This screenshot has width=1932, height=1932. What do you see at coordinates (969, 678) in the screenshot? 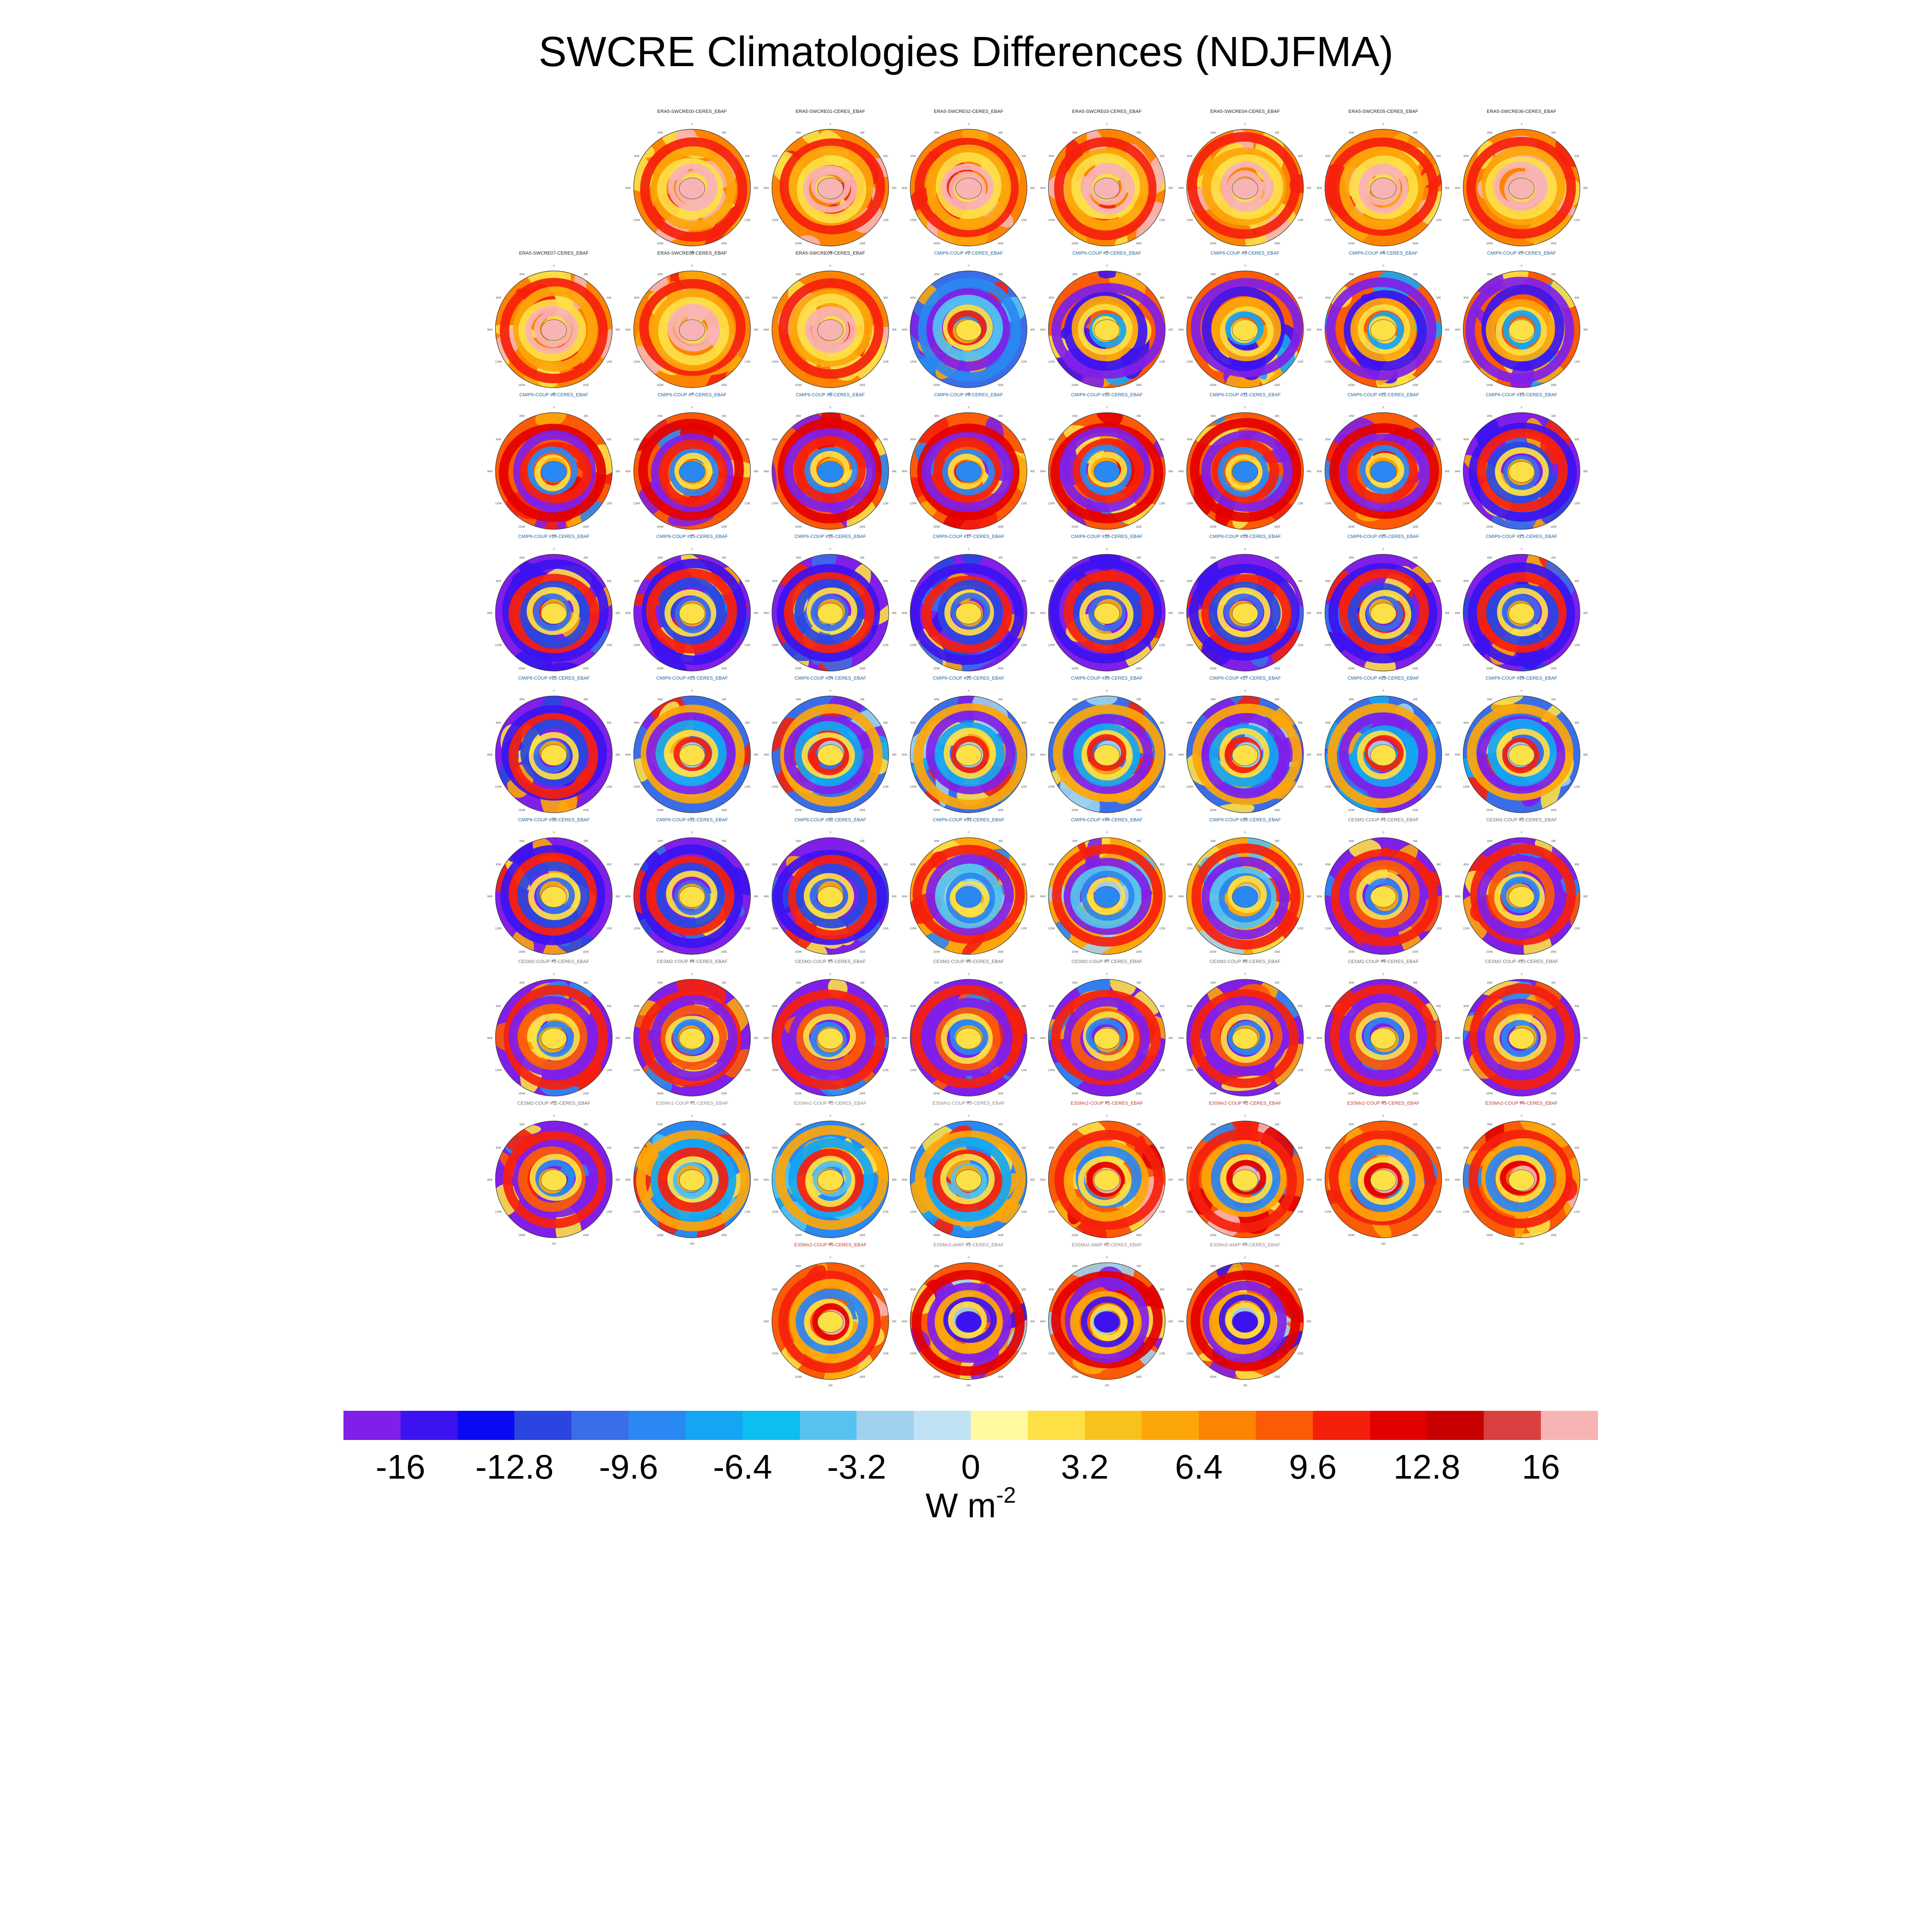
I see `panel-title: CMIP6-COUP #25-CERES_EBAF` at bounding box center [969, 678].